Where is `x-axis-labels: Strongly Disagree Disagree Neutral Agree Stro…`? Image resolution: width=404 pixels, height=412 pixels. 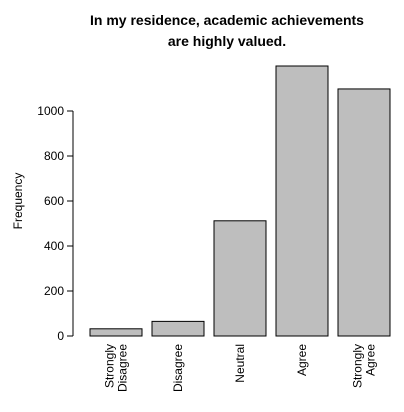
x-axis-labels: Strongly Disagree Disagree Neutral Agree Stro… is located at coordinates (240, 368).